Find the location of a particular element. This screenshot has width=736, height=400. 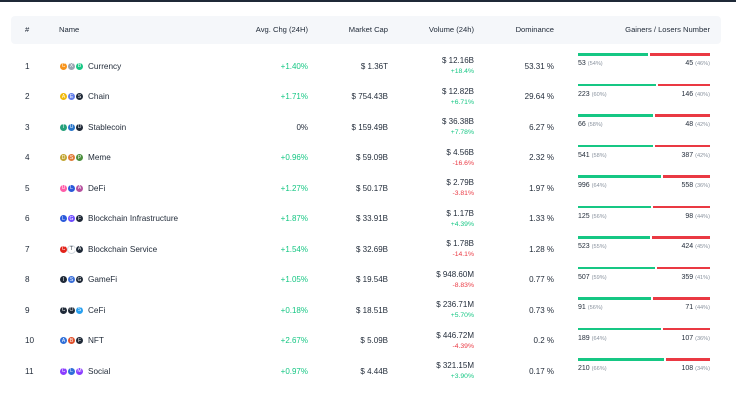

header-rank: # is located at coordinates (27, 29).